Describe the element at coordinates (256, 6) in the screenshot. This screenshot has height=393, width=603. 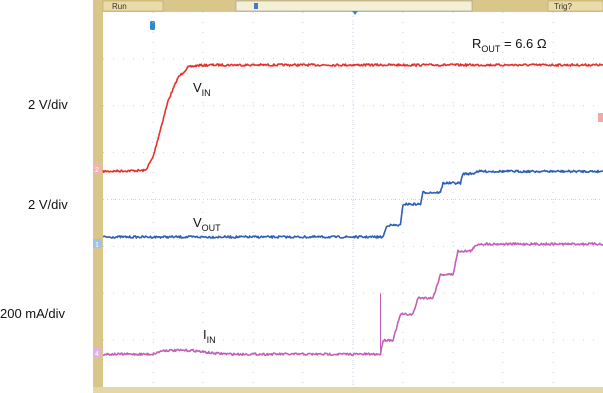
I see `record-window-indicator` at that location.